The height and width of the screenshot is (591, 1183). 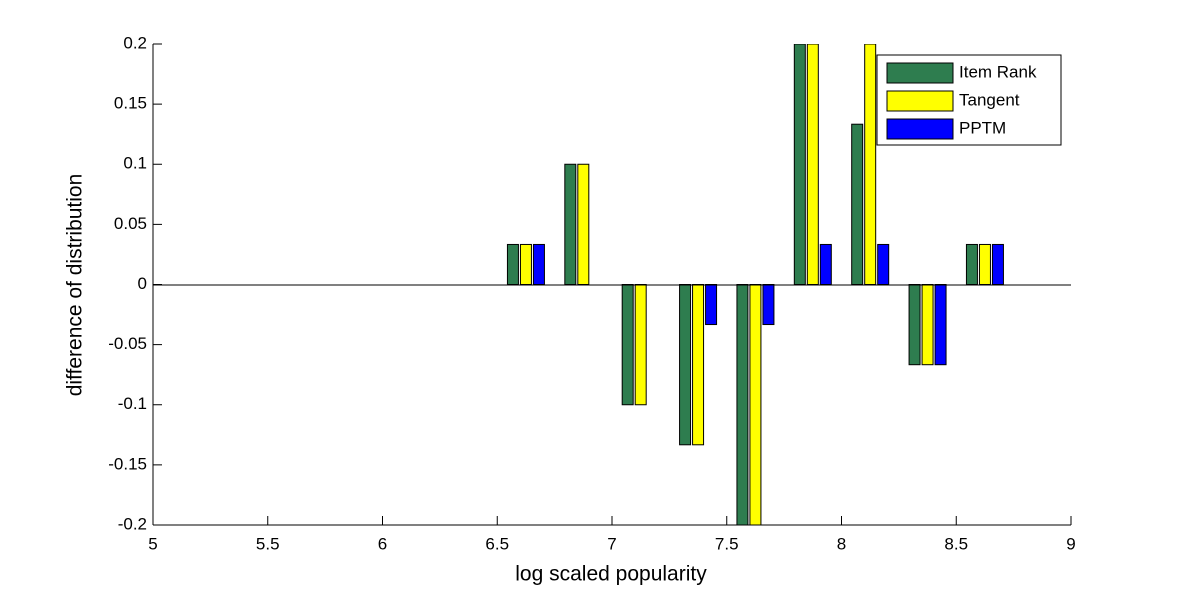 What do you see at coordinates (1070, 543) in the screenshot?
I see `x-tick-label: 9` at bounding box center [1070, 543].